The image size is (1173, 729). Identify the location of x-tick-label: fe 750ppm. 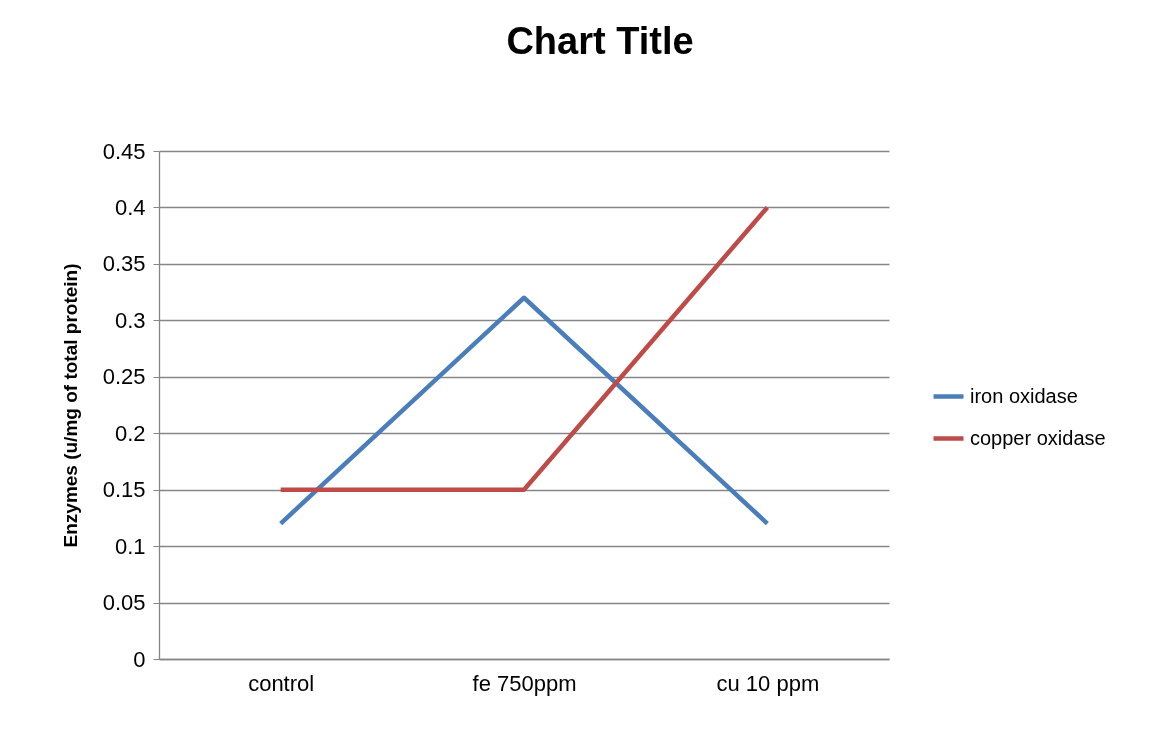
(524, 683).